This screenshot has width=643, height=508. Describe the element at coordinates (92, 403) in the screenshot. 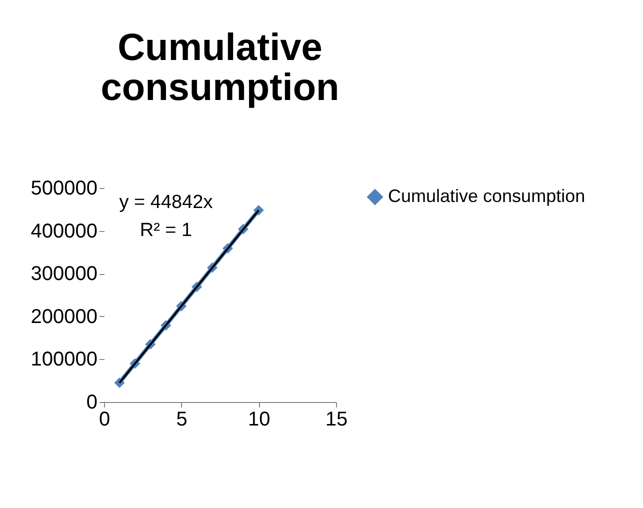

I see `y-tick-label: 0` at that location.